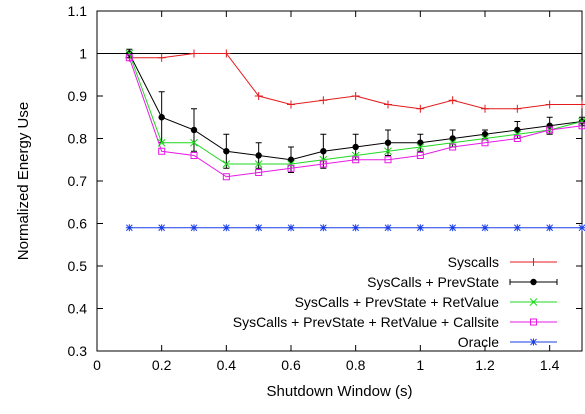 Image resolution: width=585 pixels, height=414 pixels. What do you see at coordinates (355, 228) in the screenshot?
I see `series-oracle` at bounding box center [355, 228].